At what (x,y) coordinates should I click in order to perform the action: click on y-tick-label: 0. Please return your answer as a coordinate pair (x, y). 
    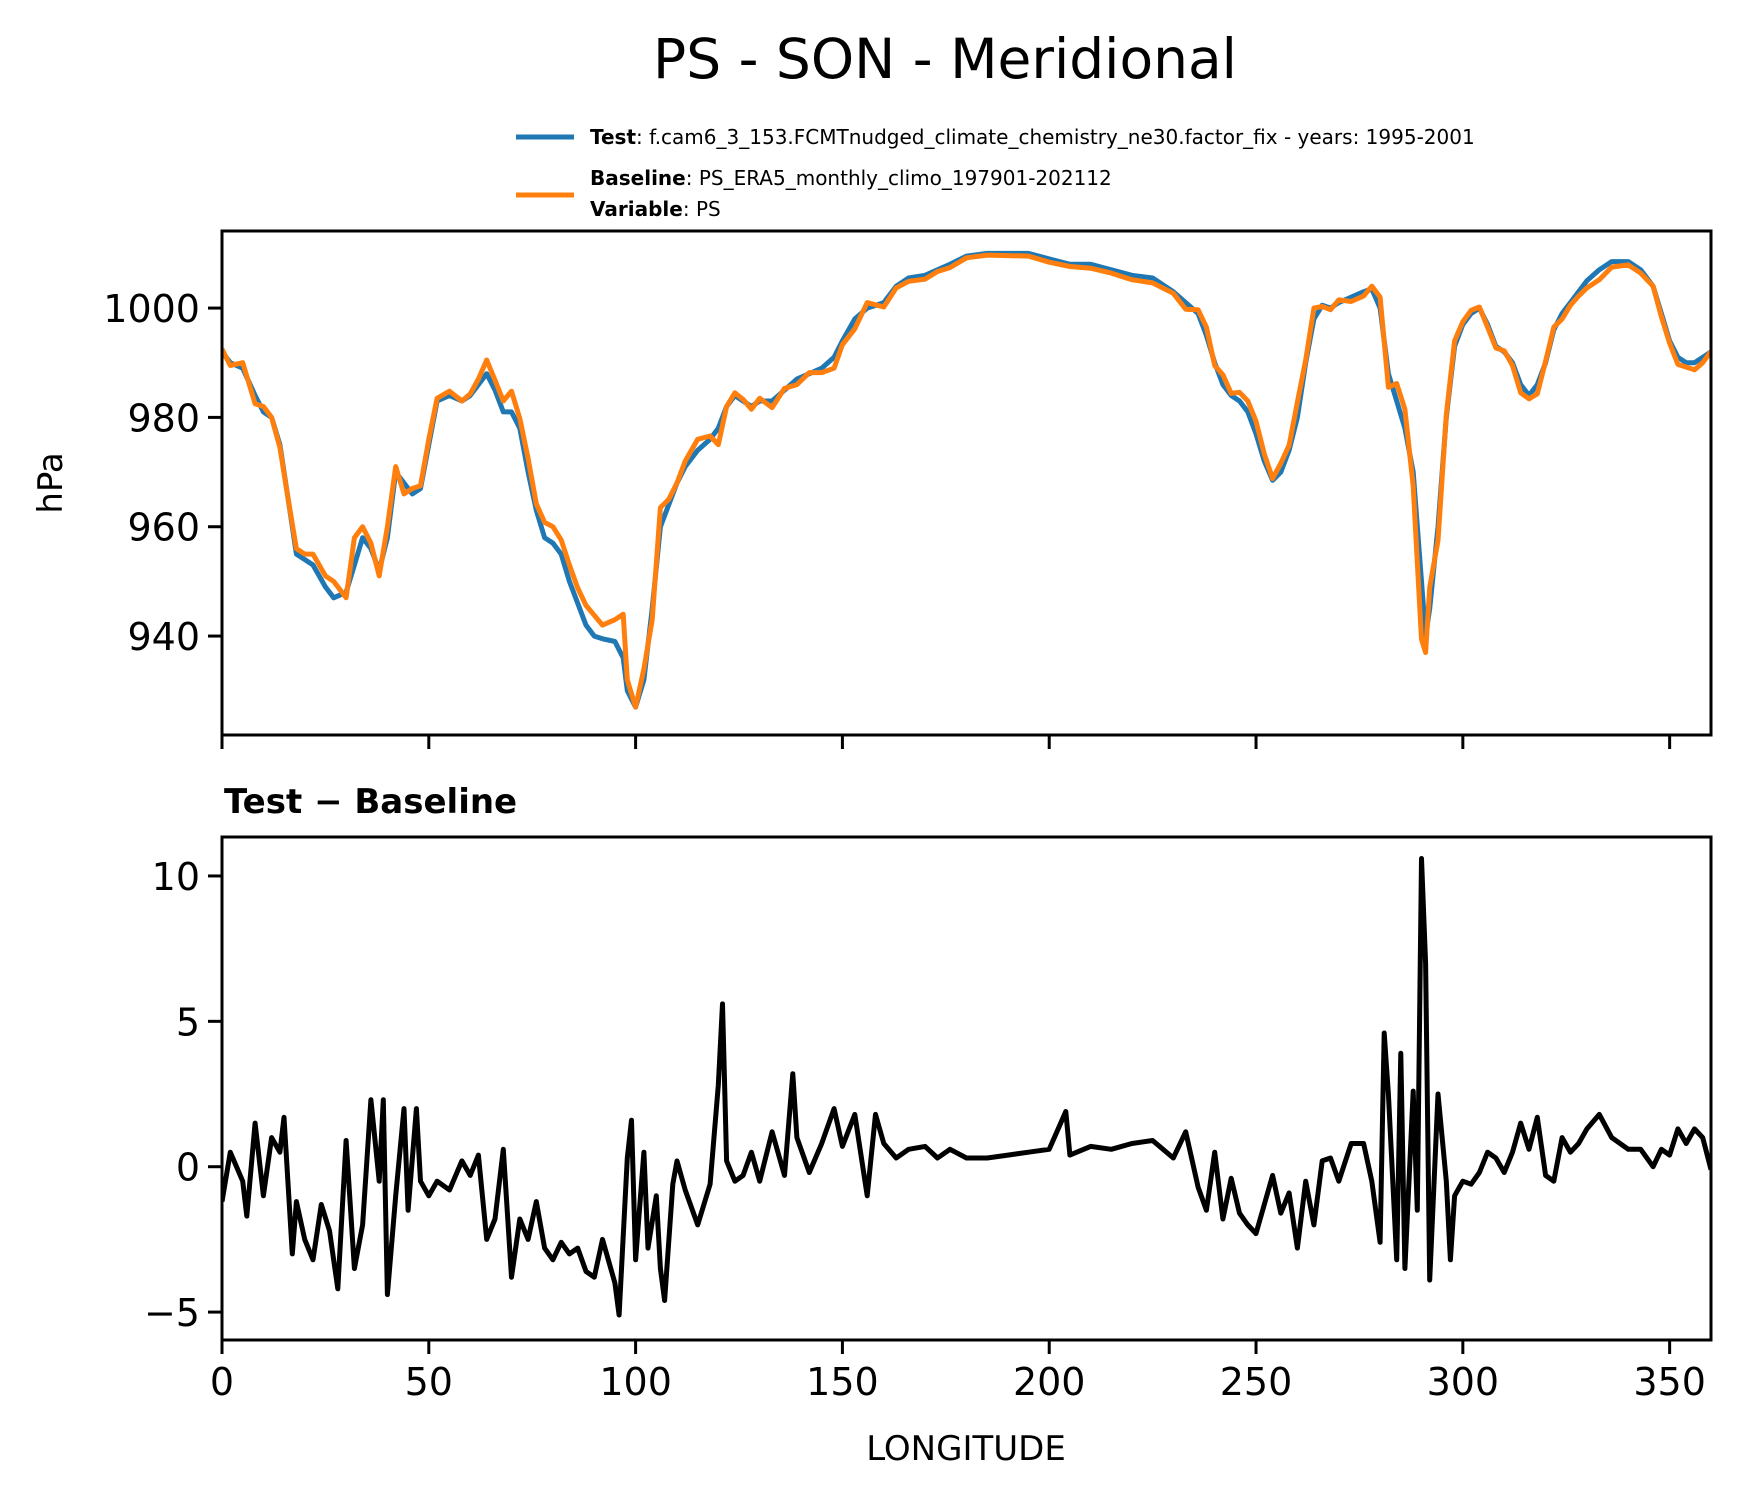
    Looking at the image, I should click on (188, 1168).